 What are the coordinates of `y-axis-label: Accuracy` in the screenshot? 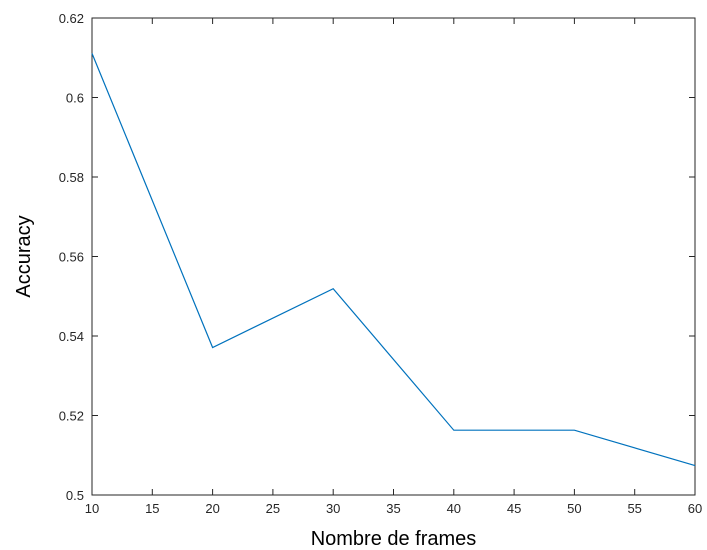 It's located at (24, 256).